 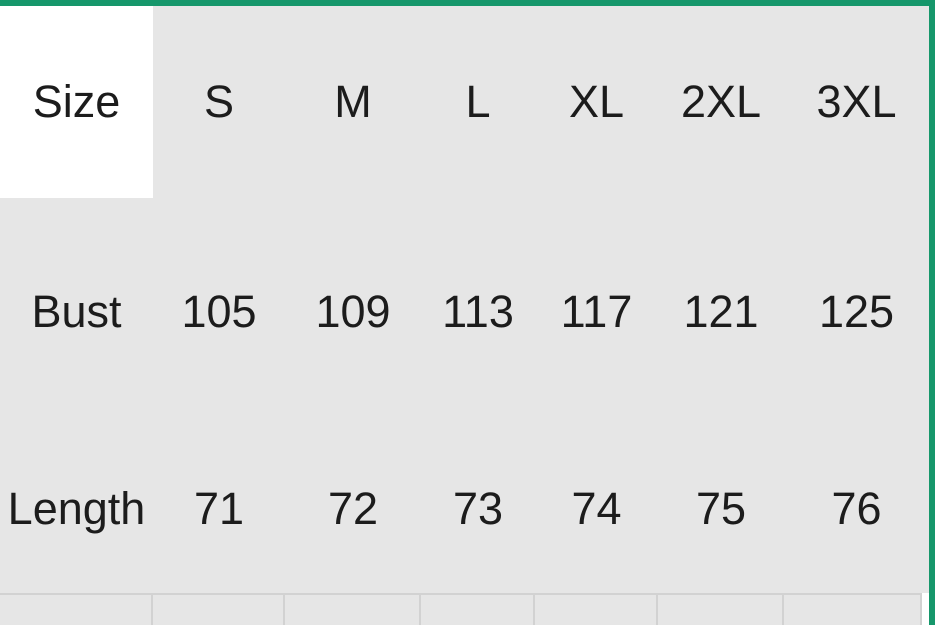 I want to click on length-value-3xl: 76, so click(x=856, y=508).